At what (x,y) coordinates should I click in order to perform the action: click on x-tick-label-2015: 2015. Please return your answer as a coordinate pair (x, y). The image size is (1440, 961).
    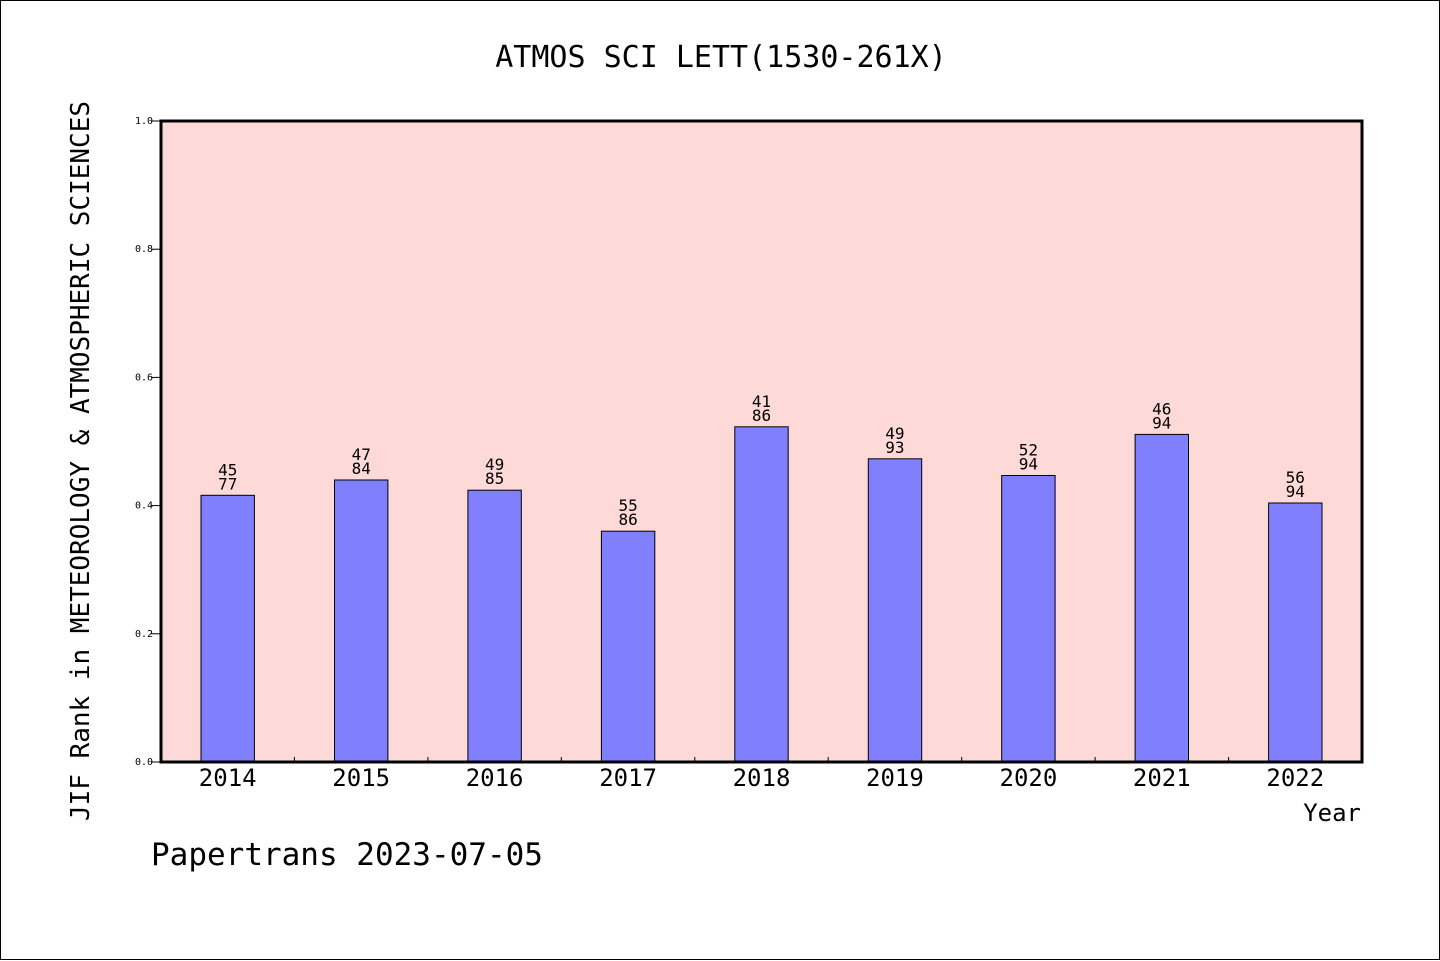
    Looking at the image, I should click on (361, 778).